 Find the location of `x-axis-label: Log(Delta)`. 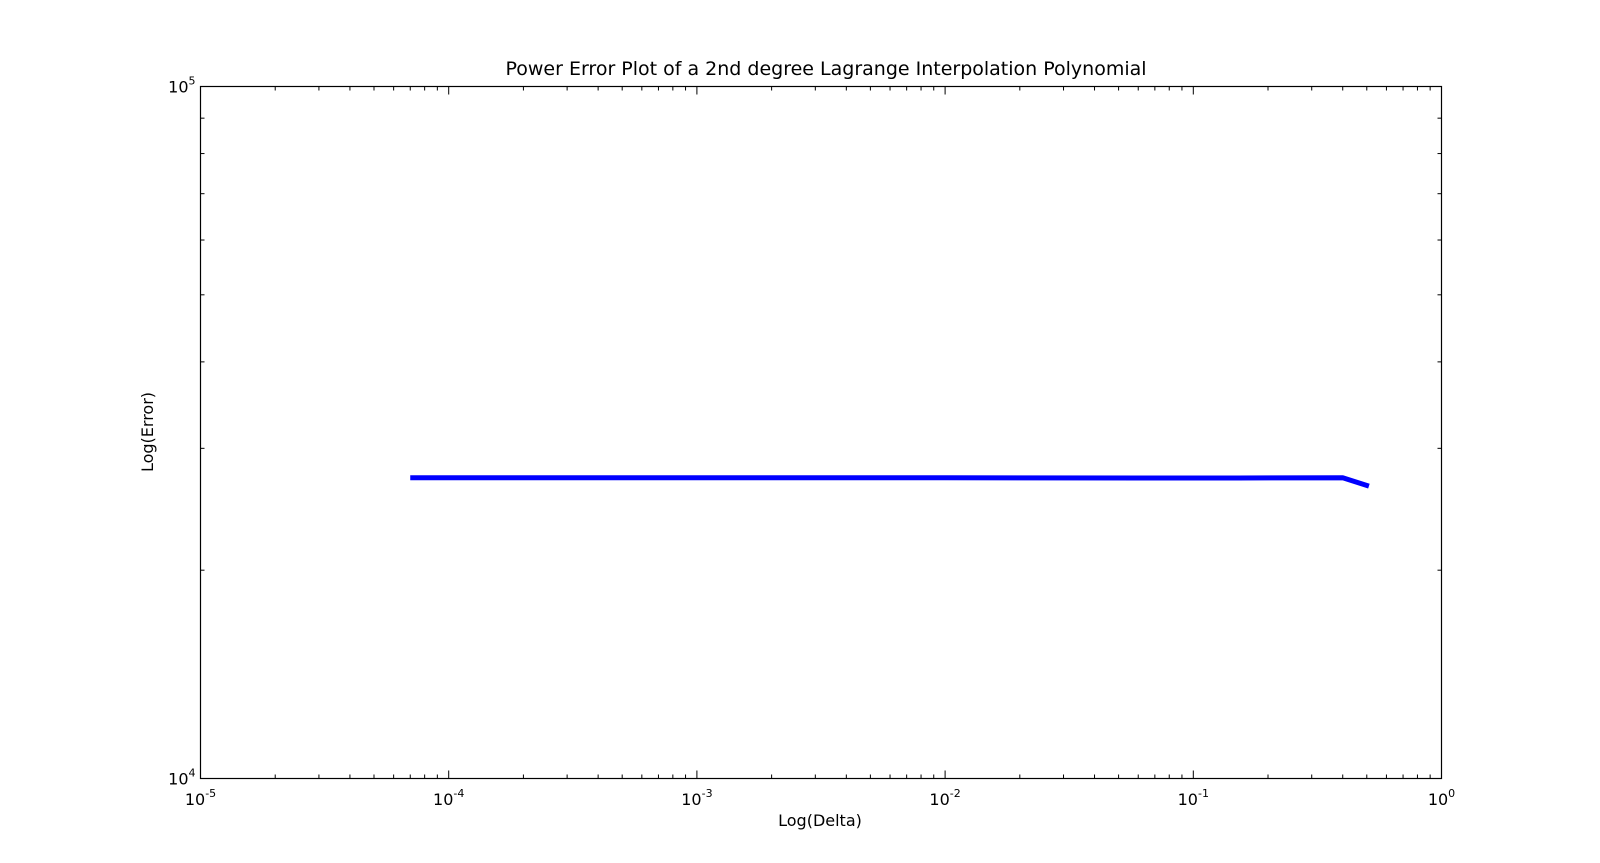

x-axis-label: Log(Delta) is located at coordinates (820, 820).